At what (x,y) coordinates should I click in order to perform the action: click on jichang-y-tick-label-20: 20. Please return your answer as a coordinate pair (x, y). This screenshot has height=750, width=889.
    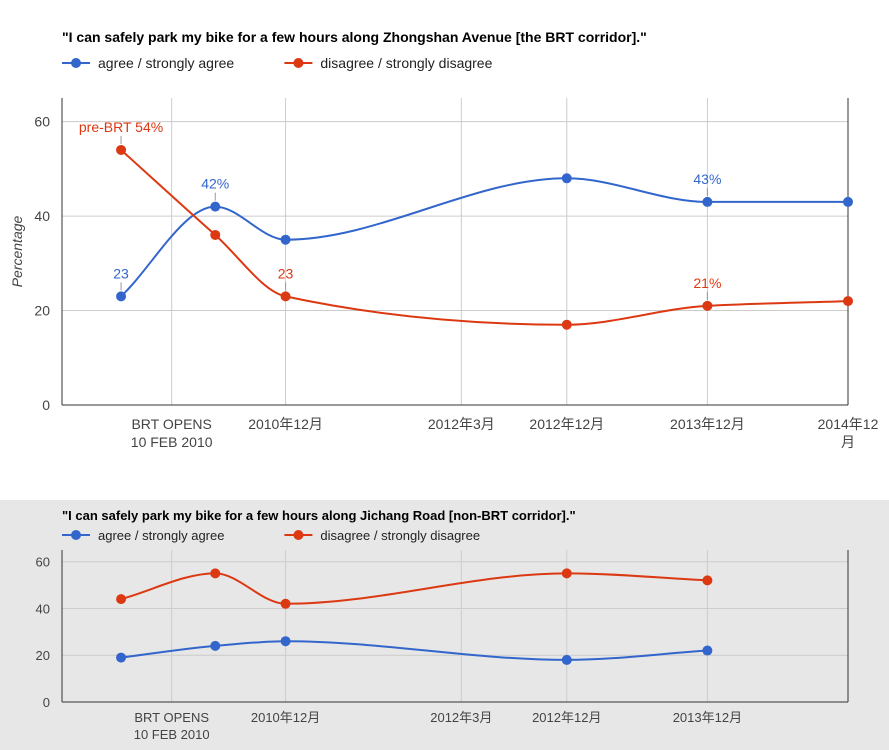
    Looking at the image, I should click on (43, 655).